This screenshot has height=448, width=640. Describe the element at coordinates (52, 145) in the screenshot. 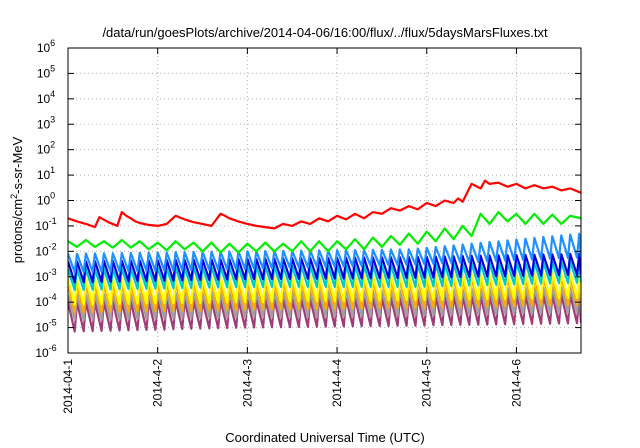

I see `y-tick-exponent: 2` at that location.